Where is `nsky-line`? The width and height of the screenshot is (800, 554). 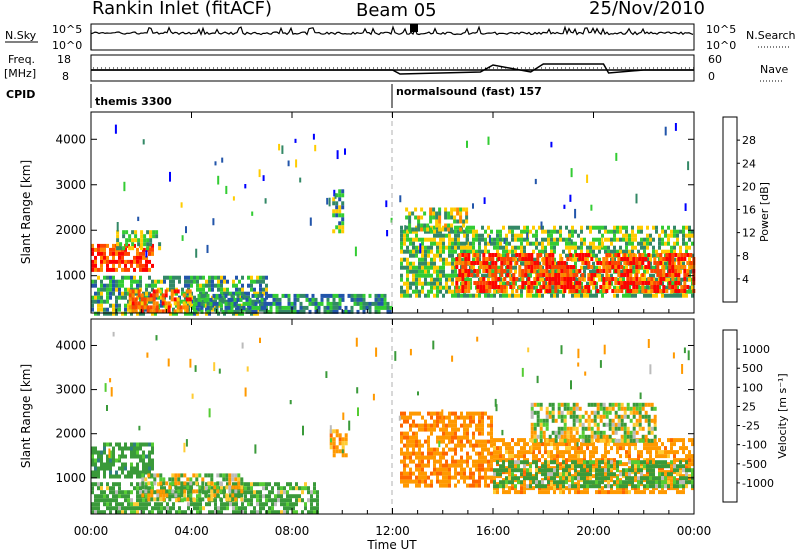 nsky-line is located at coordinates (392, 37).